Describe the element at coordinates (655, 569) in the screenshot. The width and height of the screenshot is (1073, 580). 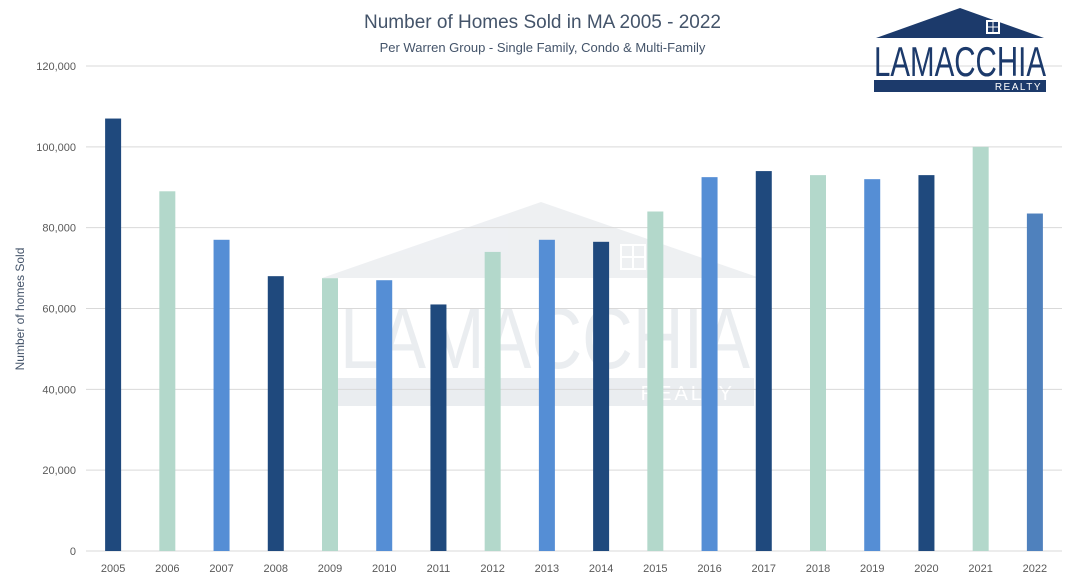
I see `x-tick-label: 2015` at that location.